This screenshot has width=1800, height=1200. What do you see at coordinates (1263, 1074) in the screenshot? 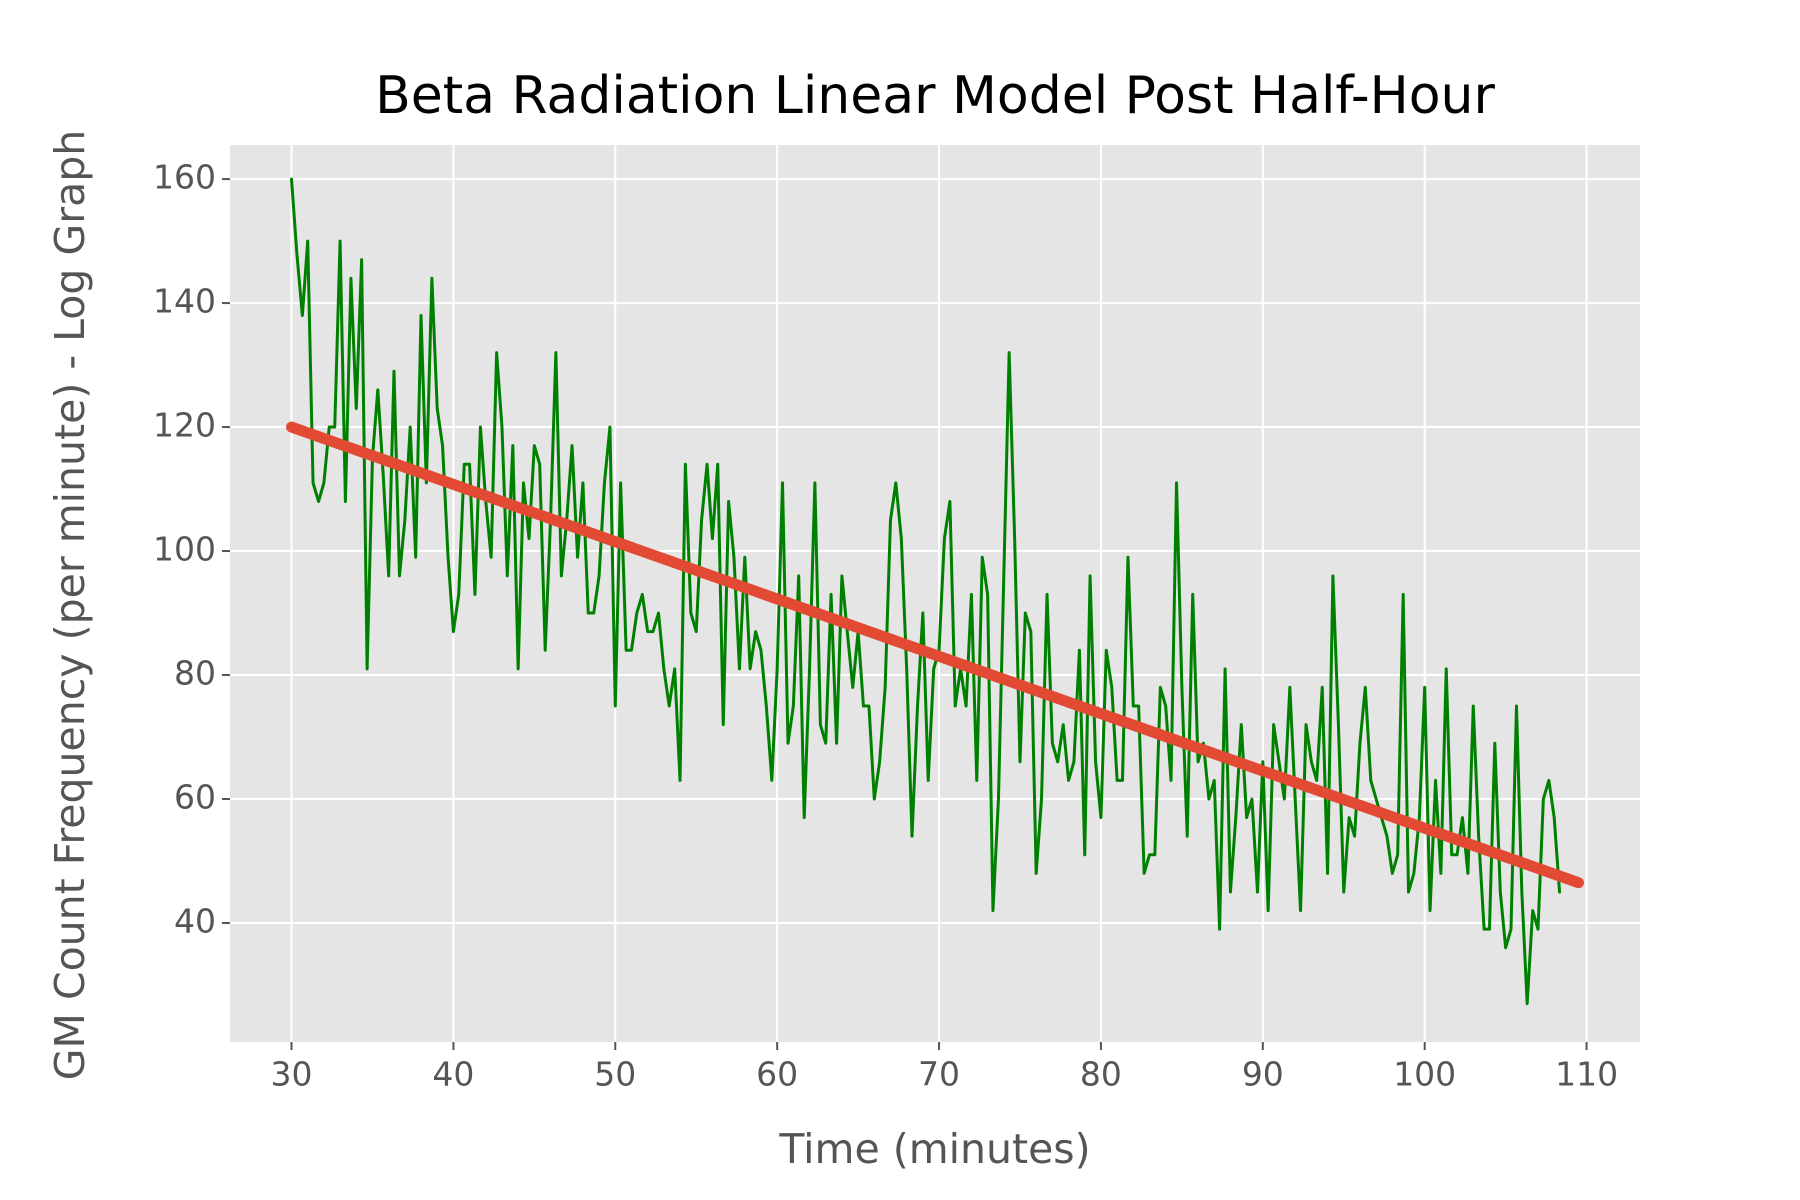
I see `x-tick-label: 90` at bounding box center [1263, 1074].